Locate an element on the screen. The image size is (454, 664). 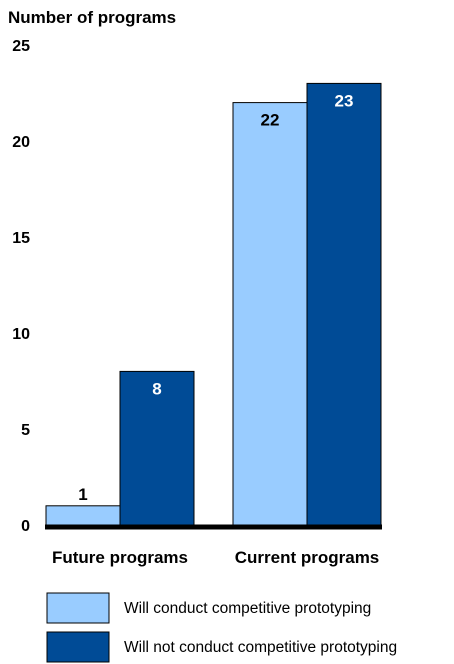
y-tick-label-25: 25 is located at coordinates (21, 46).